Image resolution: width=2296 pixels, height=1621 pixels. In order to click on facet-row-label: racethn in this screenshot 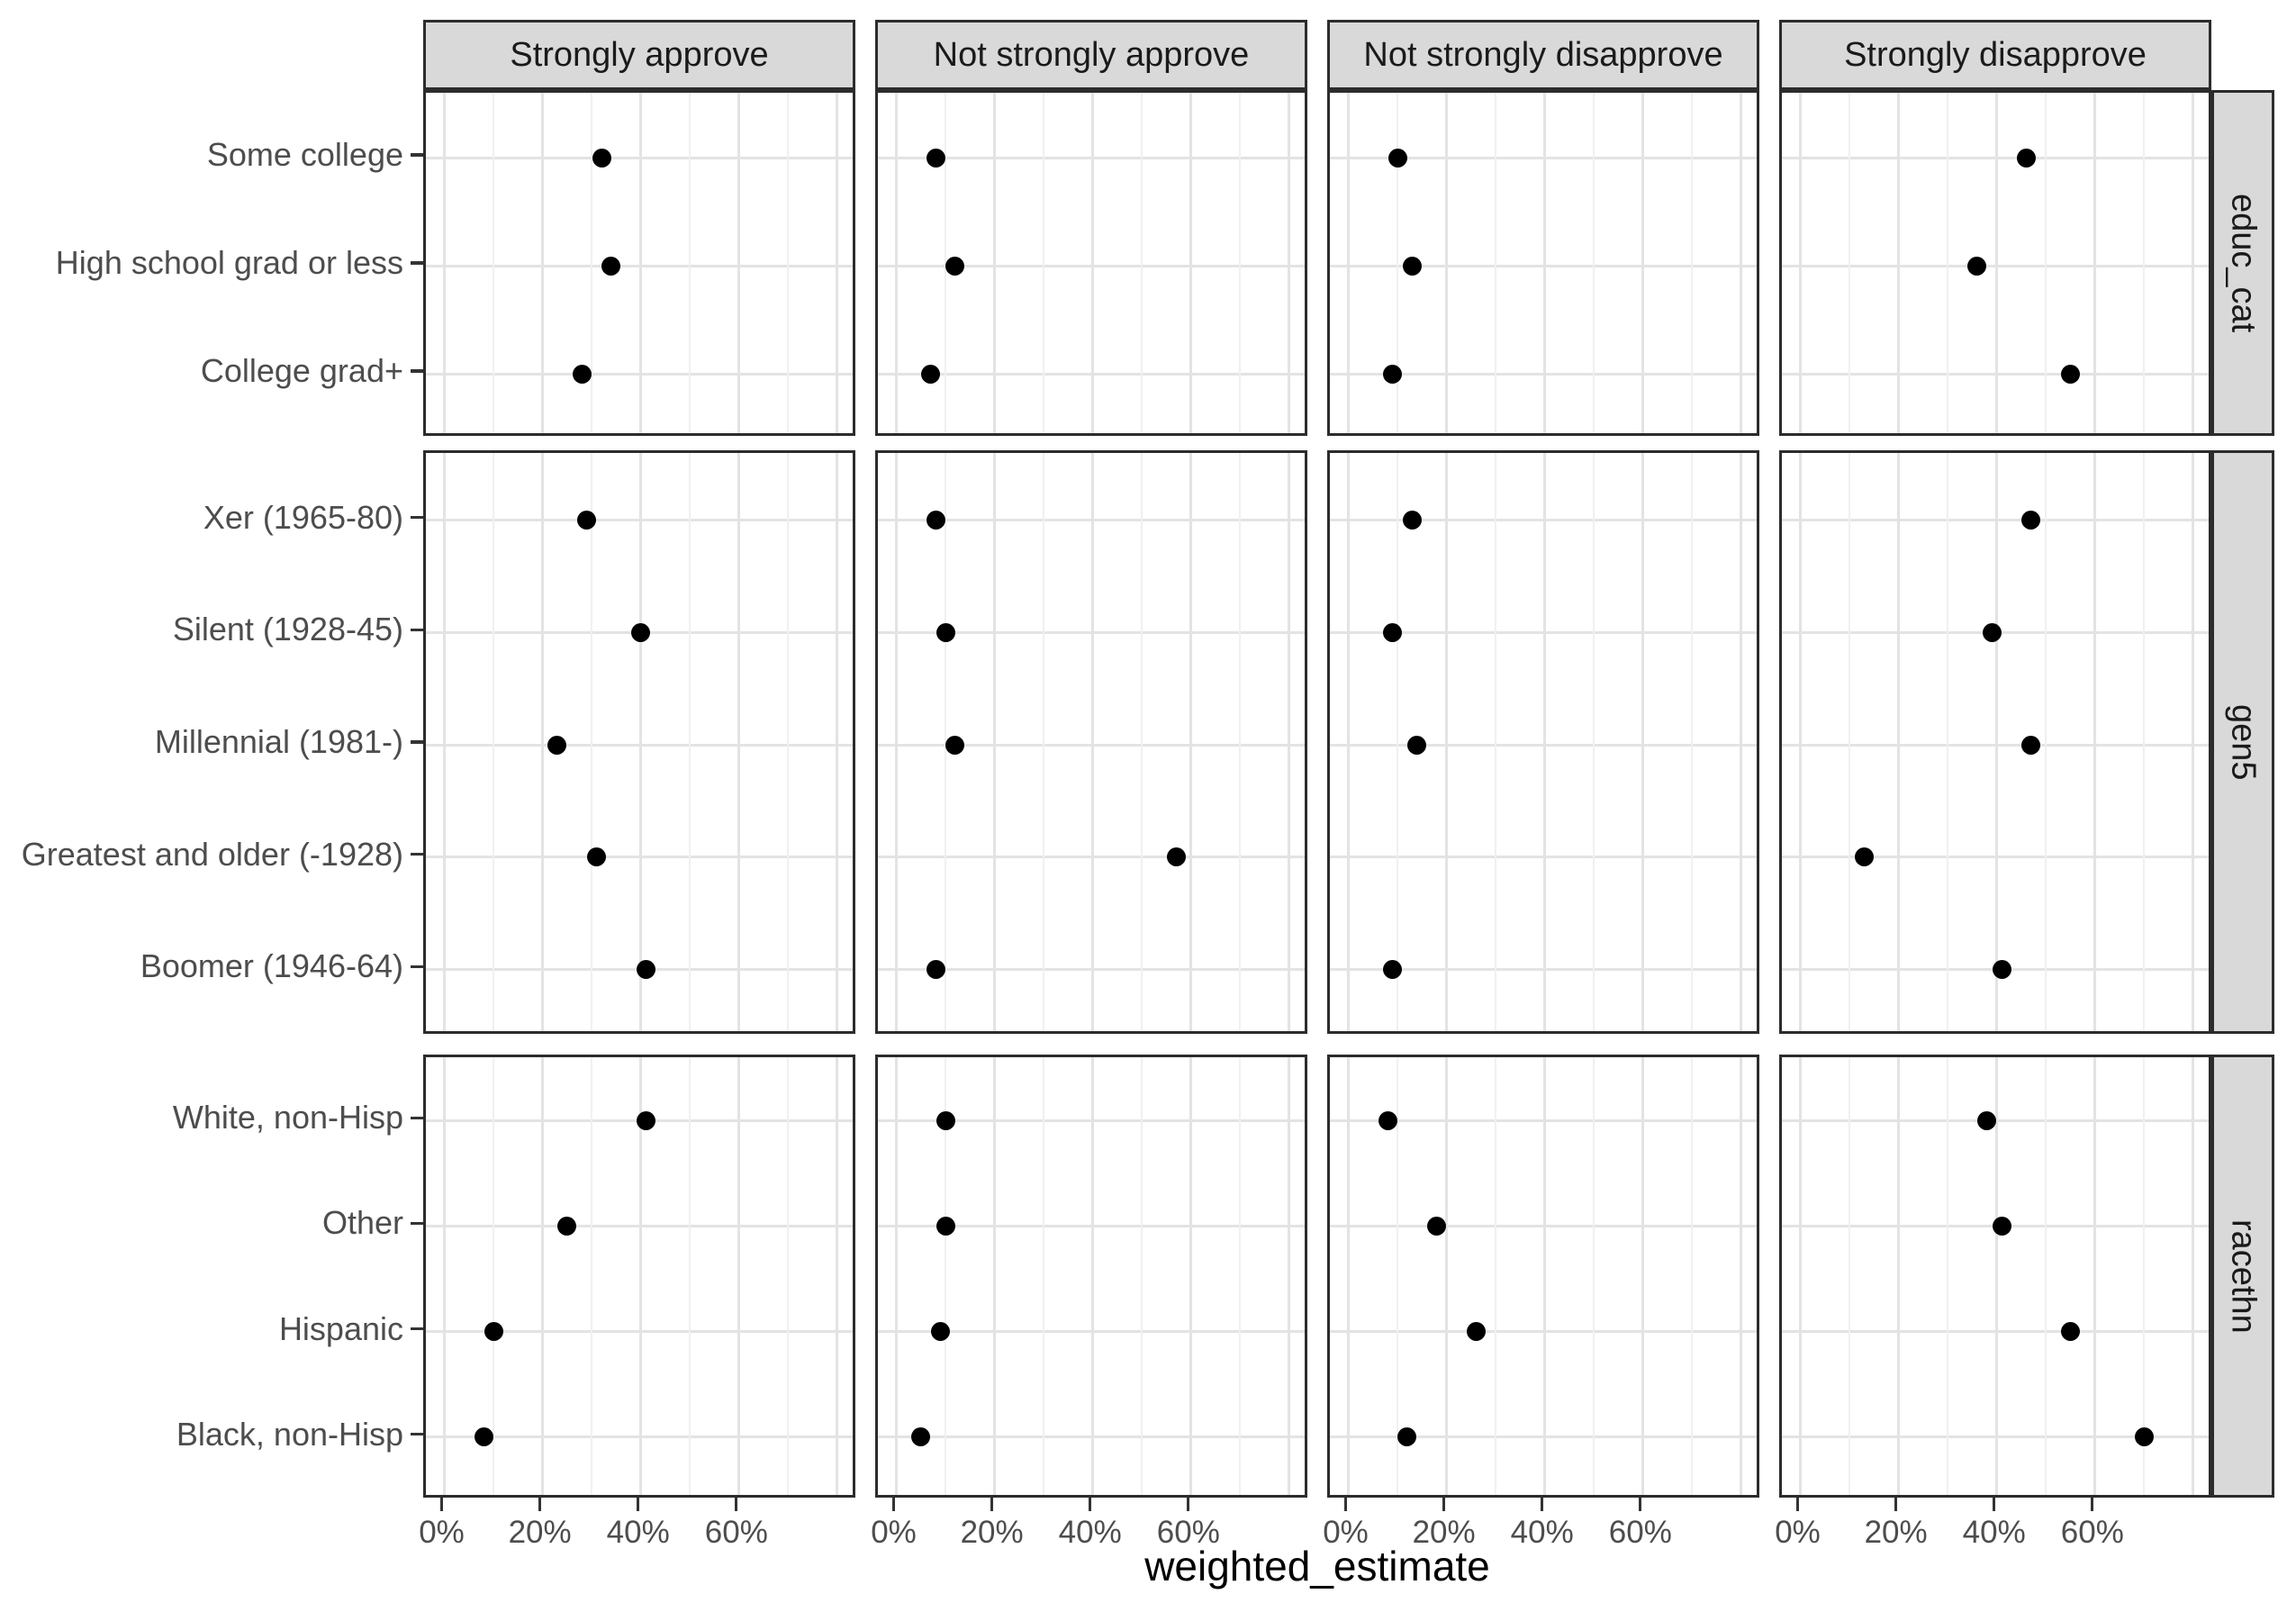, I will do `click(2243, 1276)`.